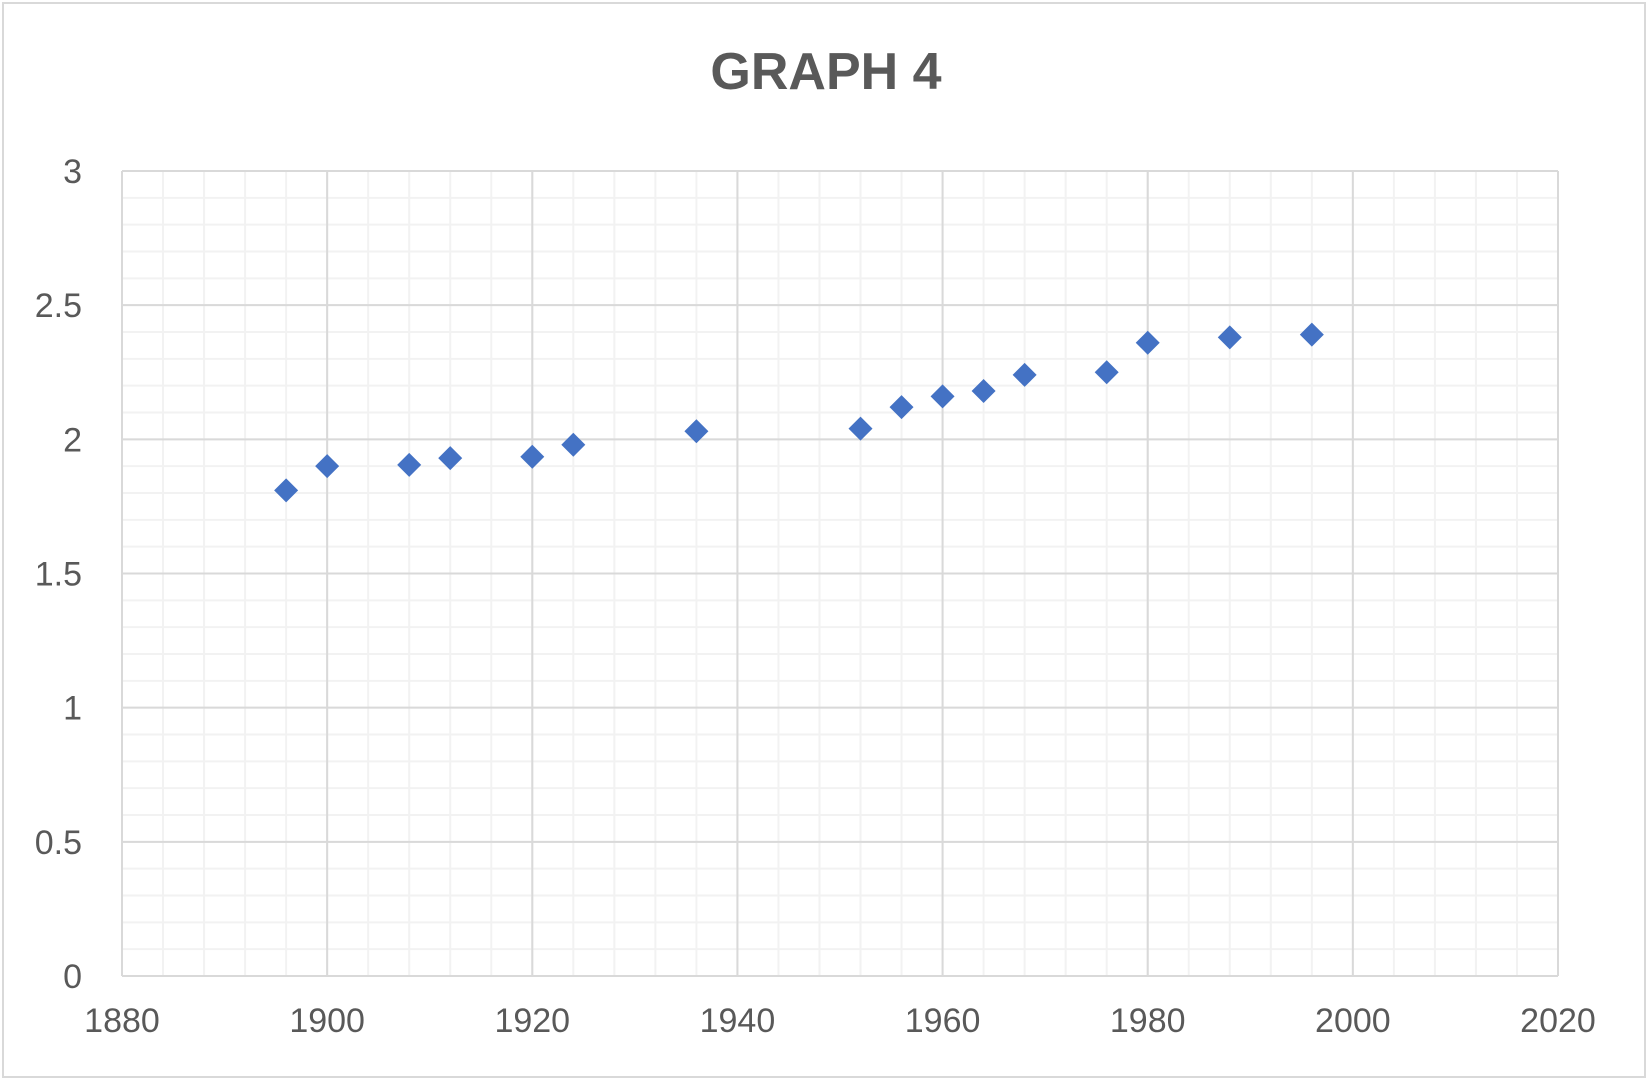 This screenshot has width=1652, height=1084. I want to click on x-tick-label: 1960, so click(943, 1021).